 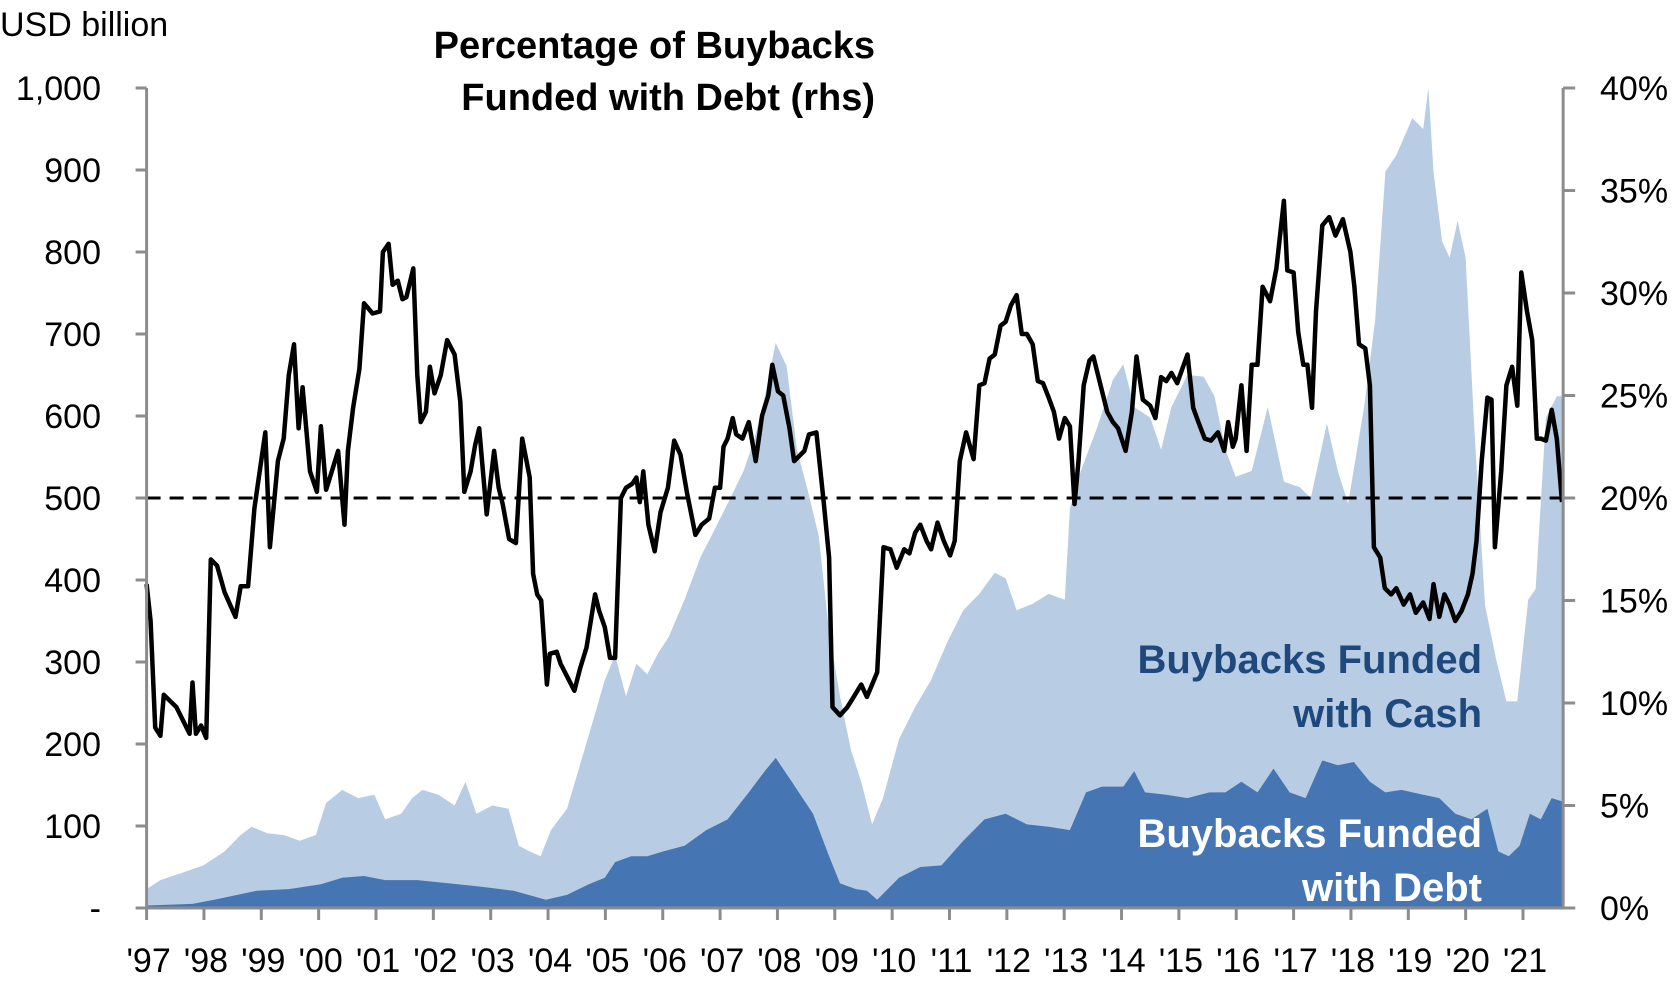 I want to click on x-axis-tick-label: '09, so click(x=837, y=961).